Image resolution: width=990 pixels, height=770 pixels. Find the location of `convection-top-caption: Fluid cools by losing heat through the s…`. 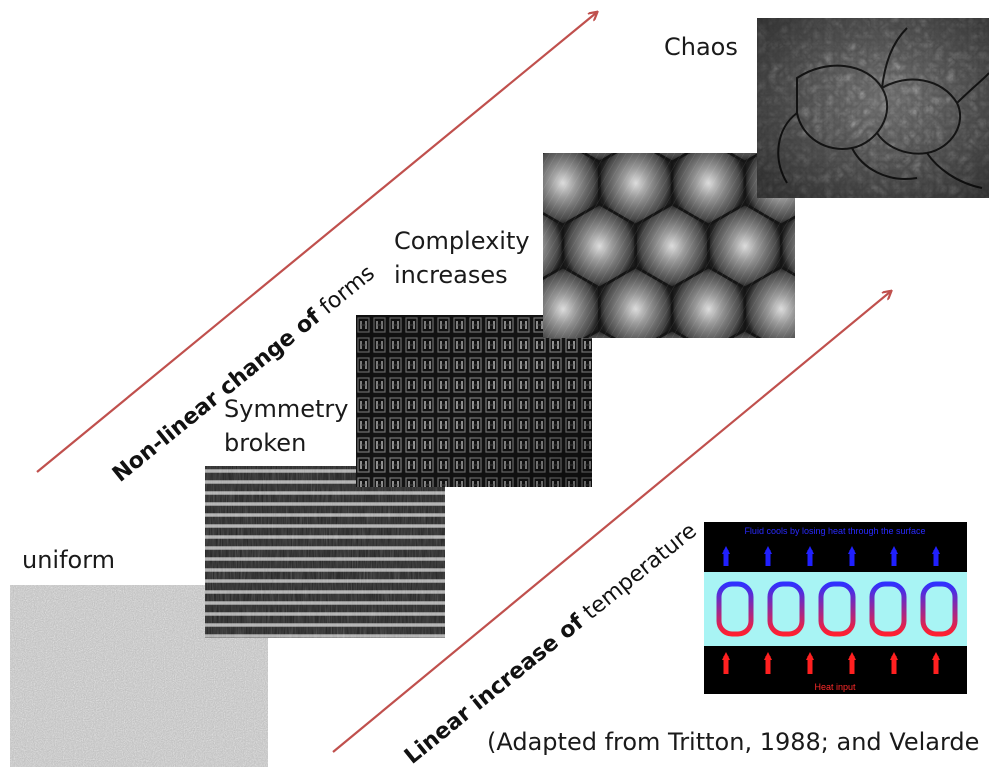

convection-top-caption: Fluid cools by losing heat through the s… is located at coordinates (834, 531).